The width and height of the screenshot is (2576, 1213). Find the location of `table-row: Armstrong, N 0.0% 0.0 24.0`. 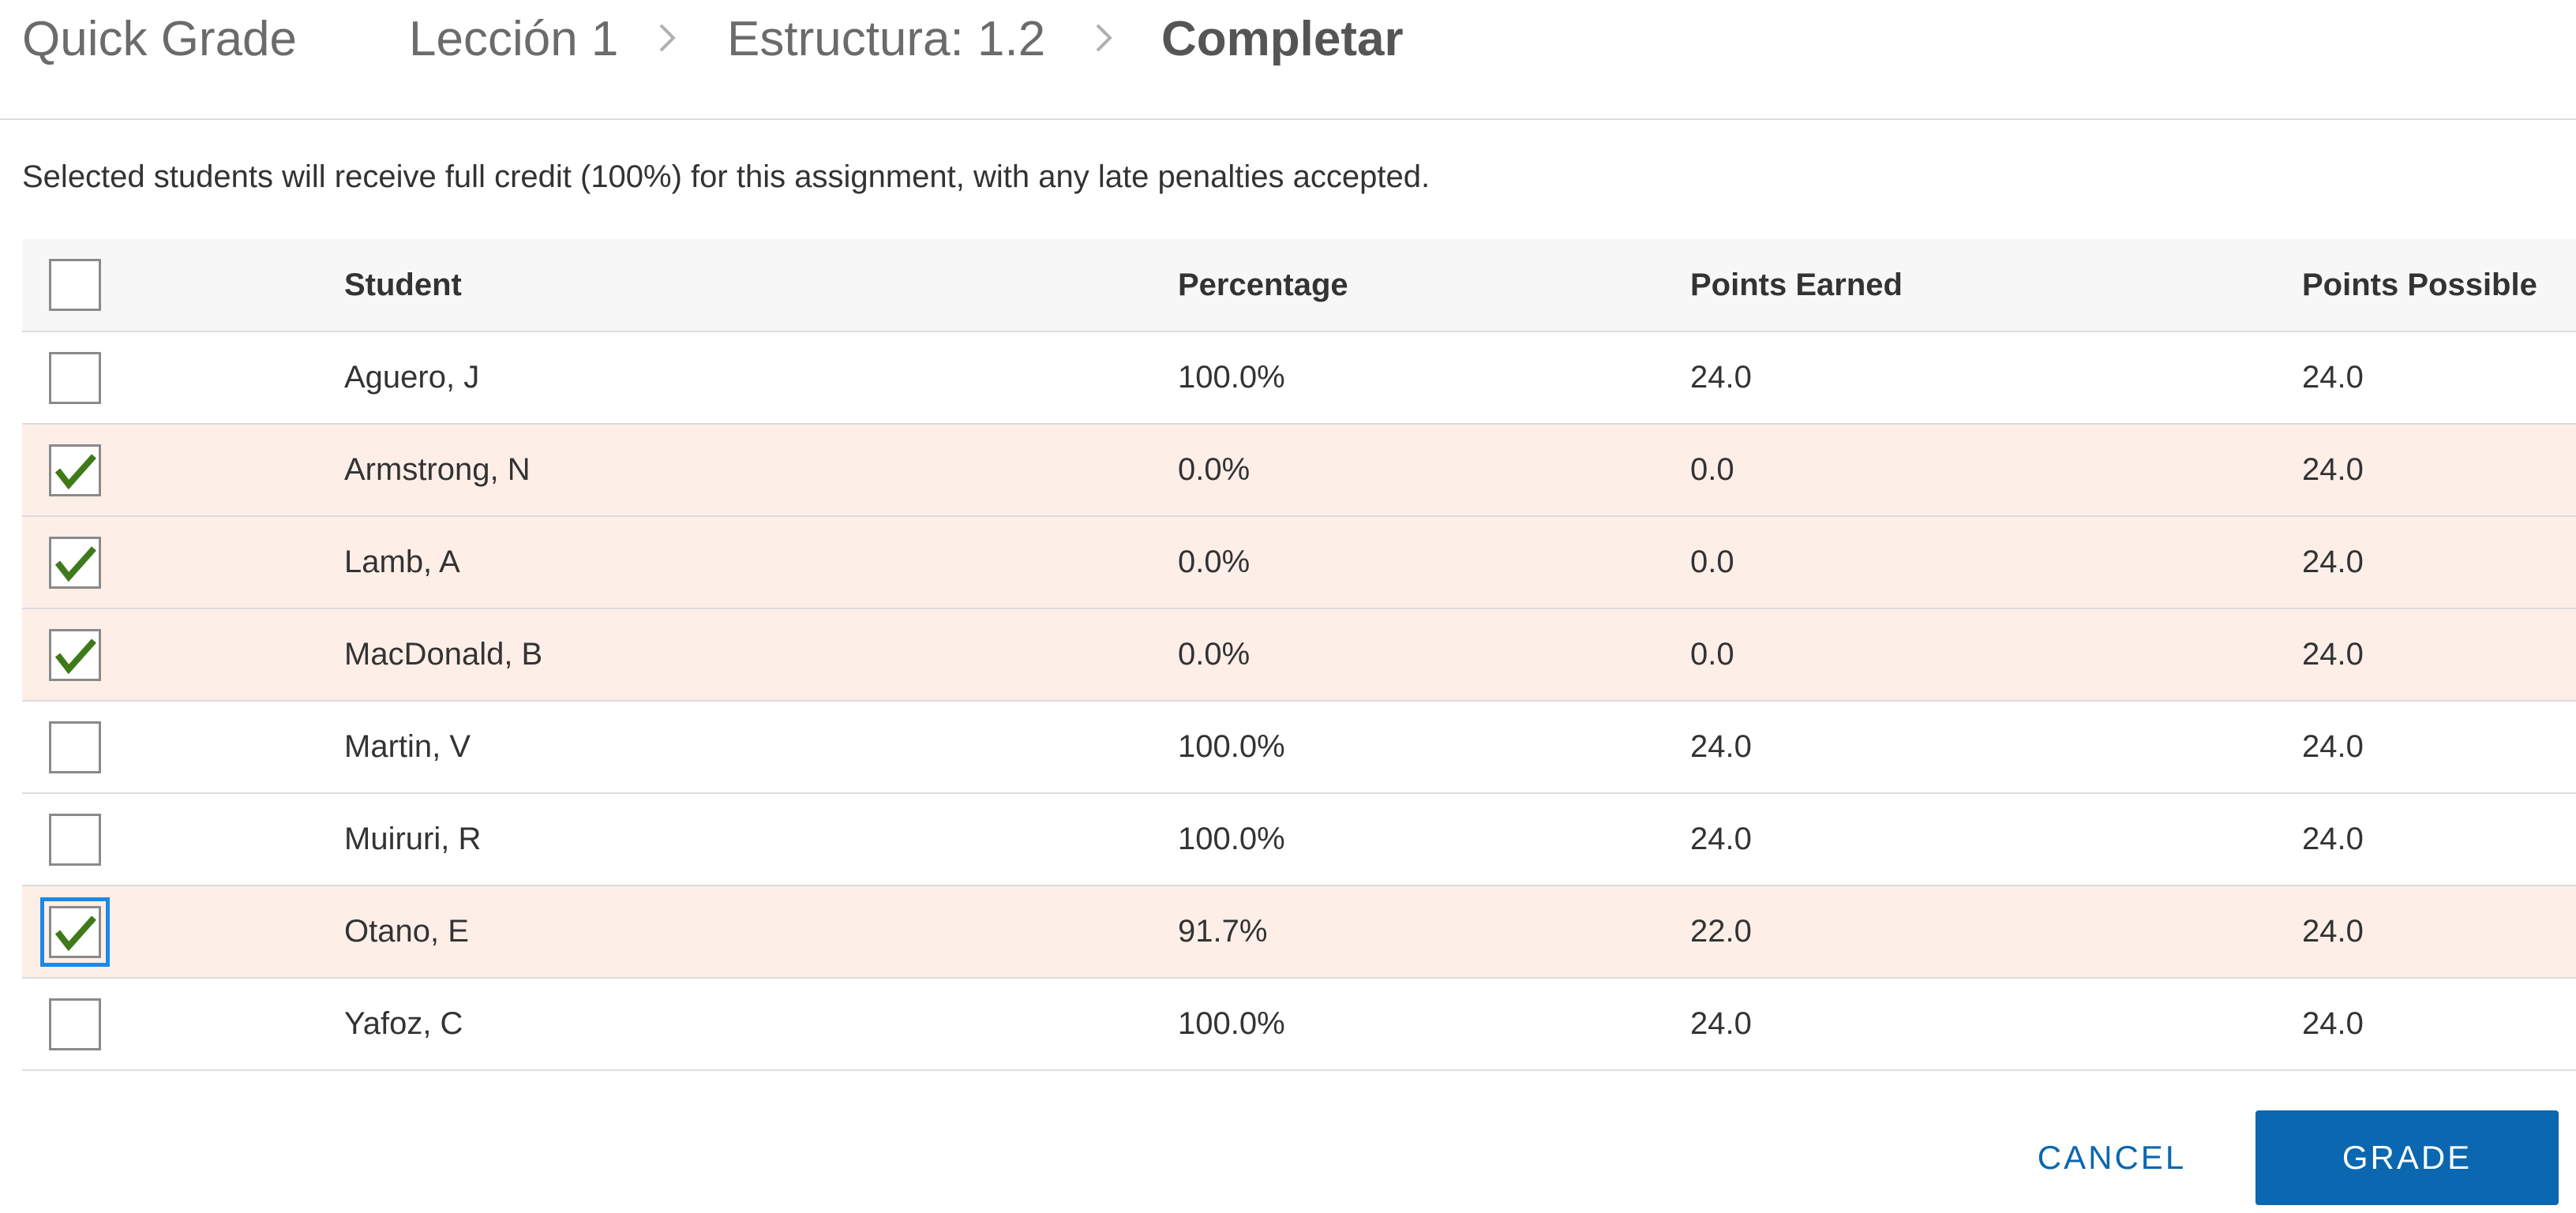

table-row: Armstrong, N 0.0% 0.0 24.0 is located at coordinates (1299, 471).